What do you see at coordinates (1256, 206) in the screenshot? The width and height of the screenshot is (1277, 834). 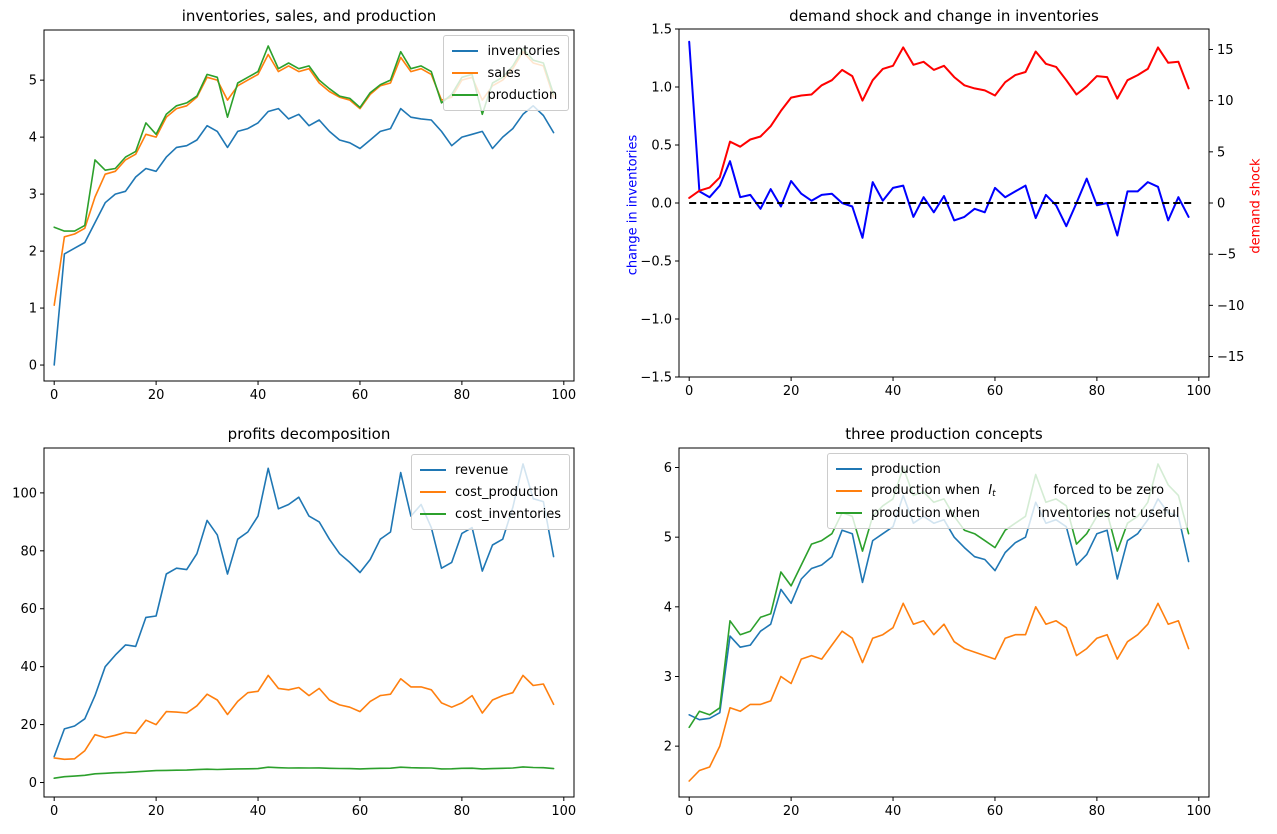 I see `axis-label-demand-shock: demand shock` at bounding box center [1256, 206].